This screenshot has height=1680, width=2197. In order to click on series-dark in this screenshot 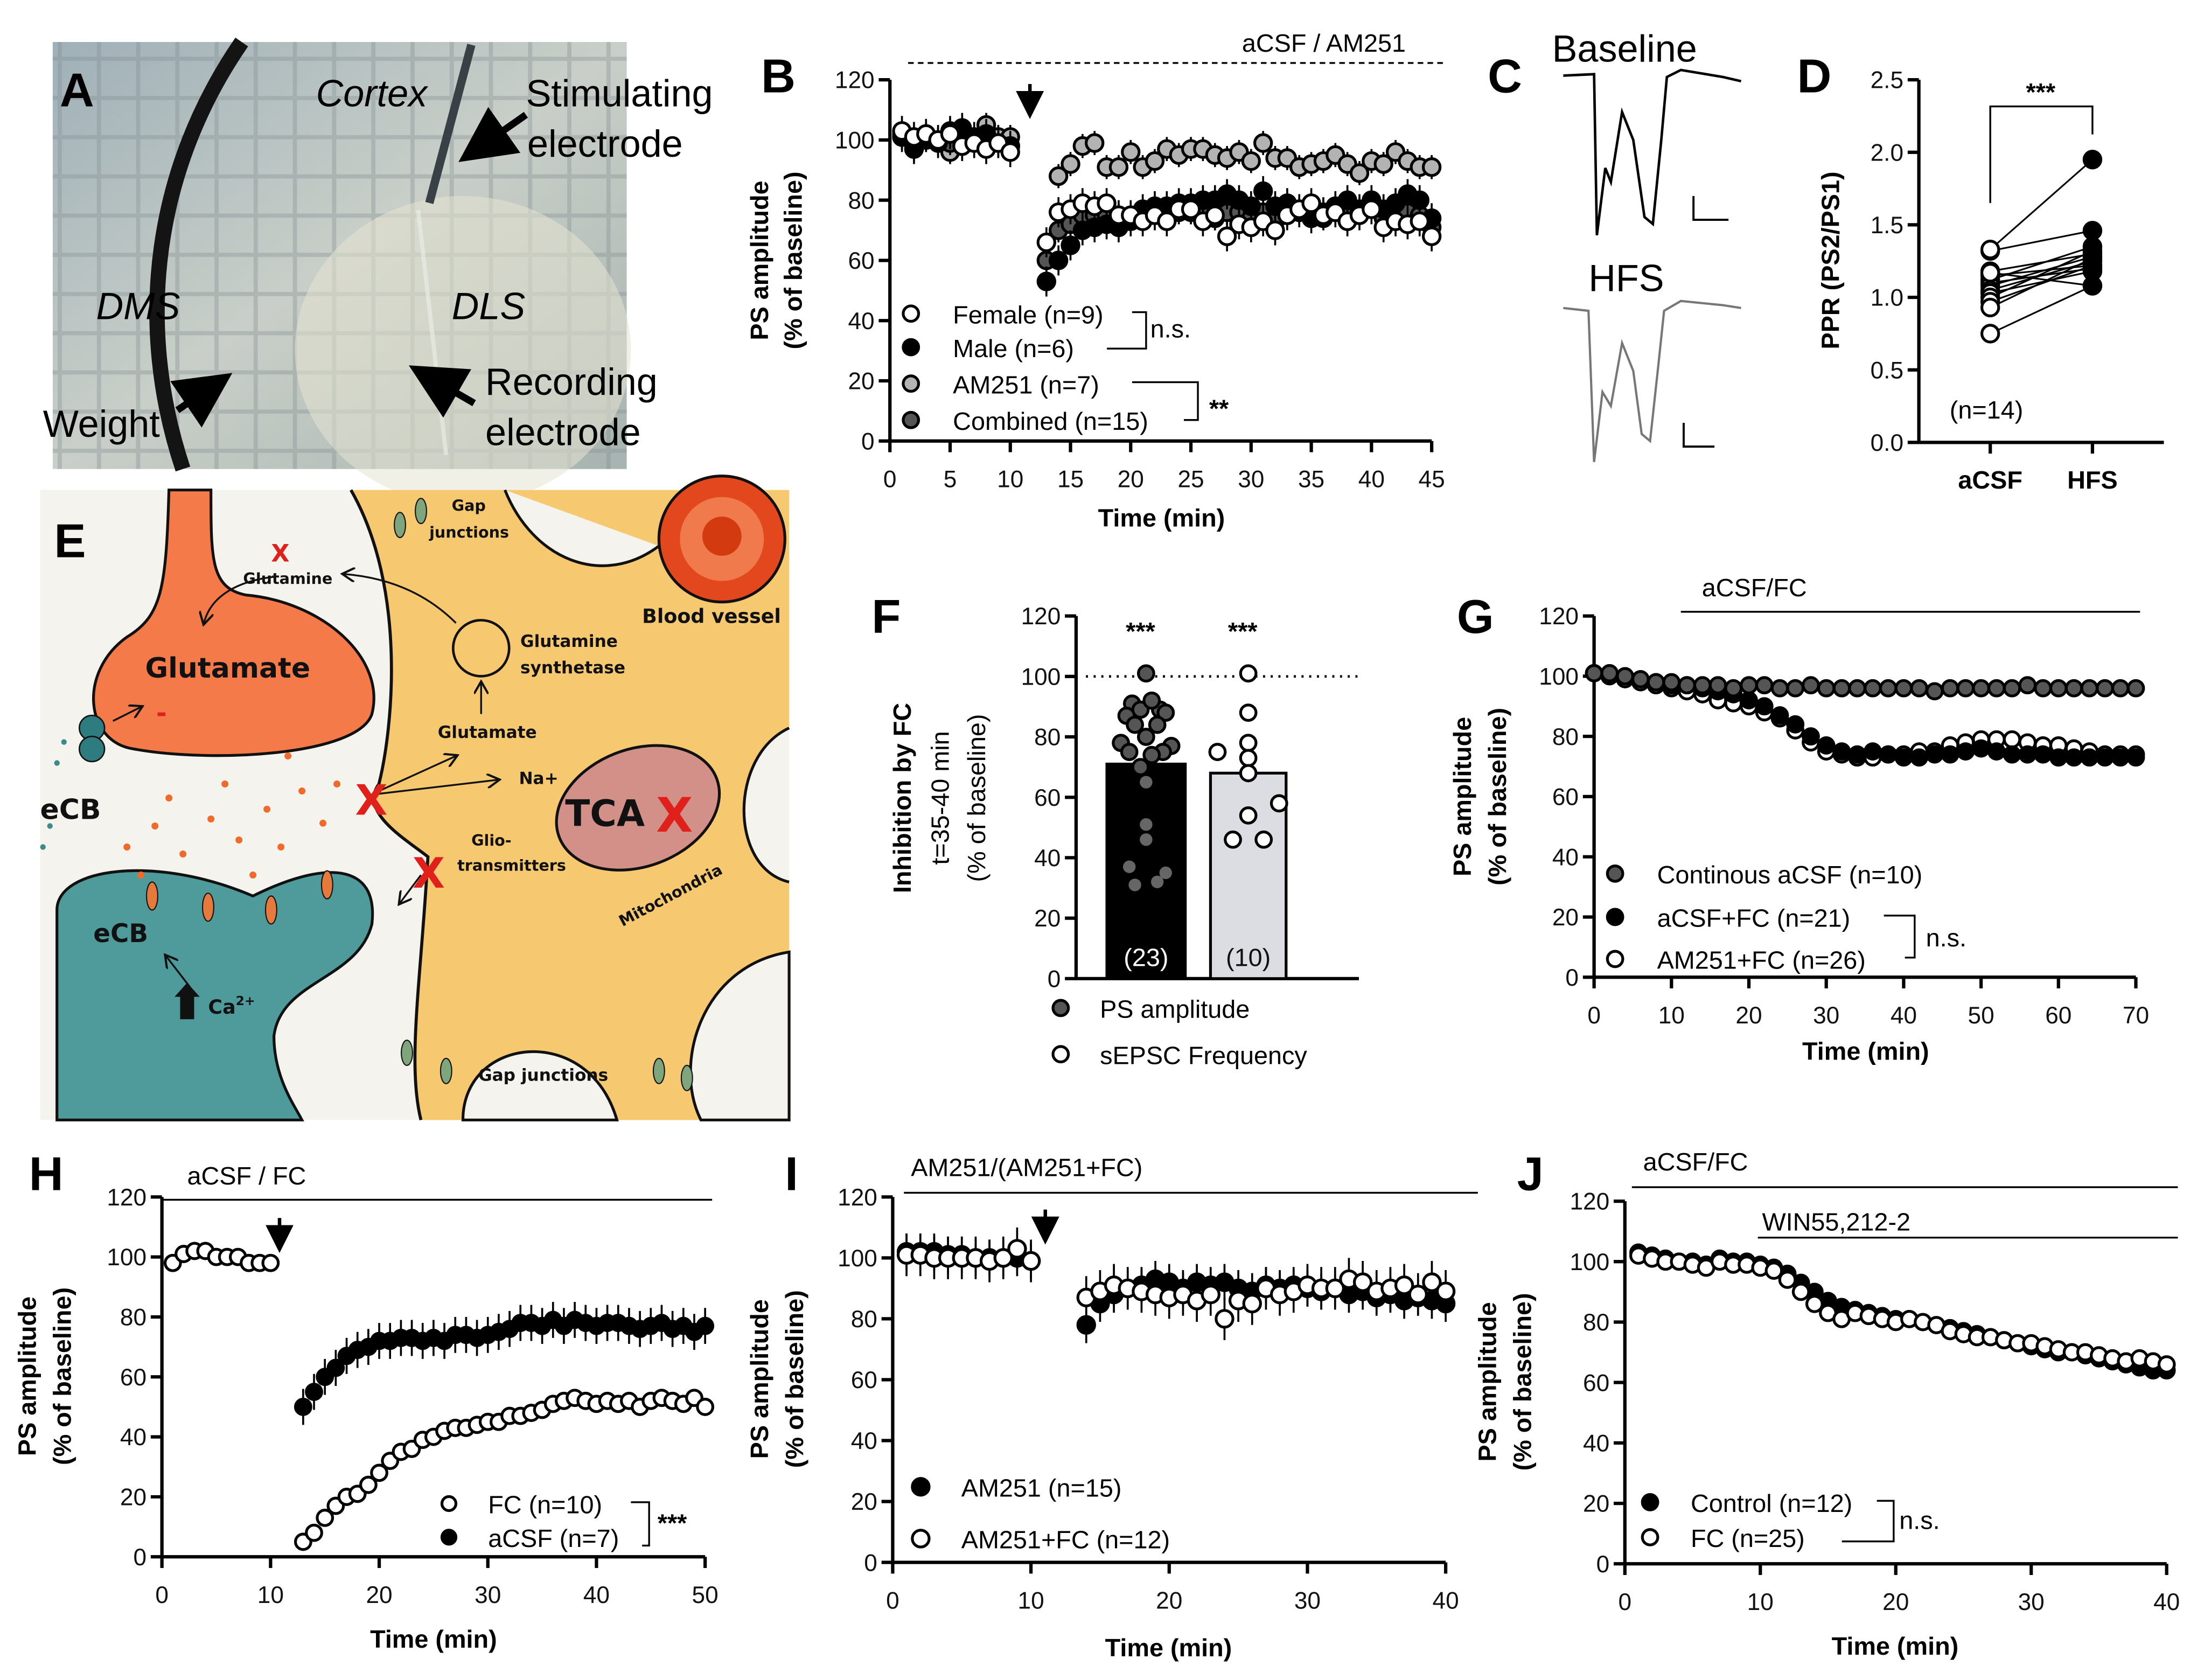, I will do `click(1865, 682)`.